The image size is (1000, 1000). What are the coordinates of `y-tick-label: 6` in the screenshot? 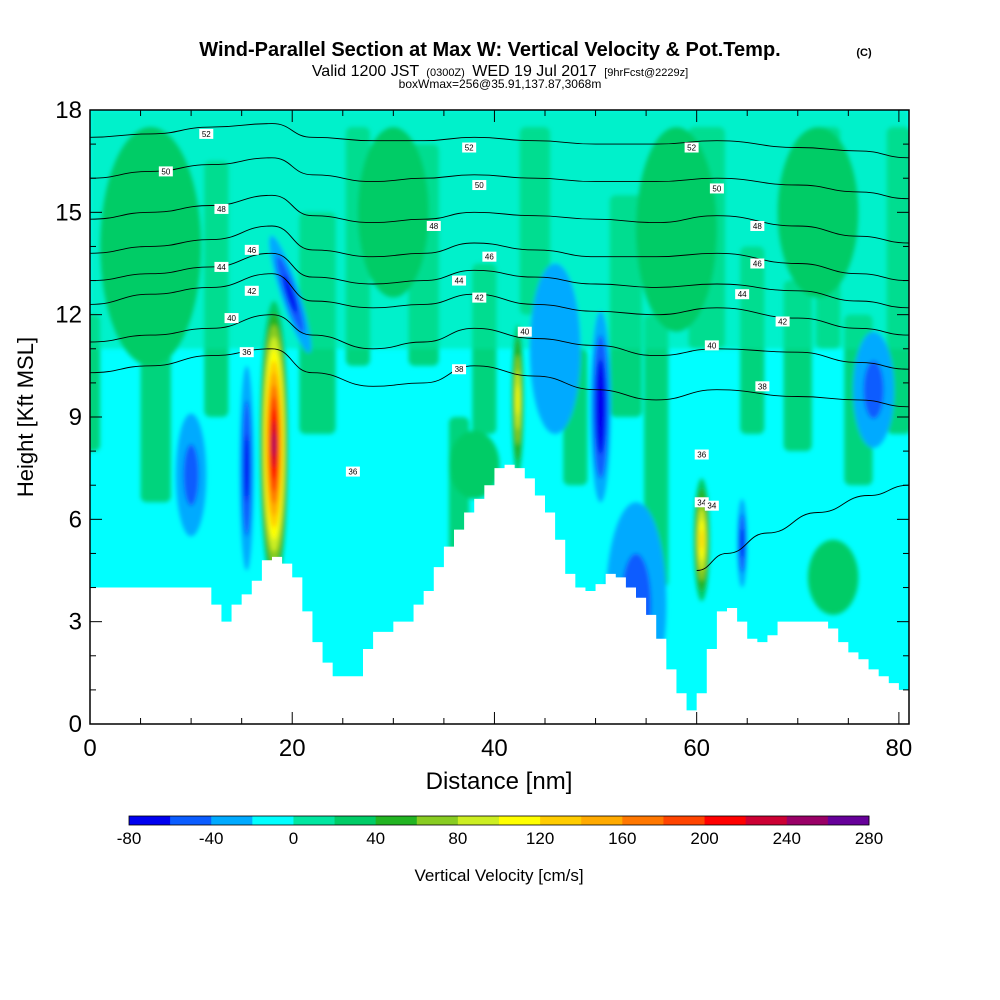 It's located at (75, 519).